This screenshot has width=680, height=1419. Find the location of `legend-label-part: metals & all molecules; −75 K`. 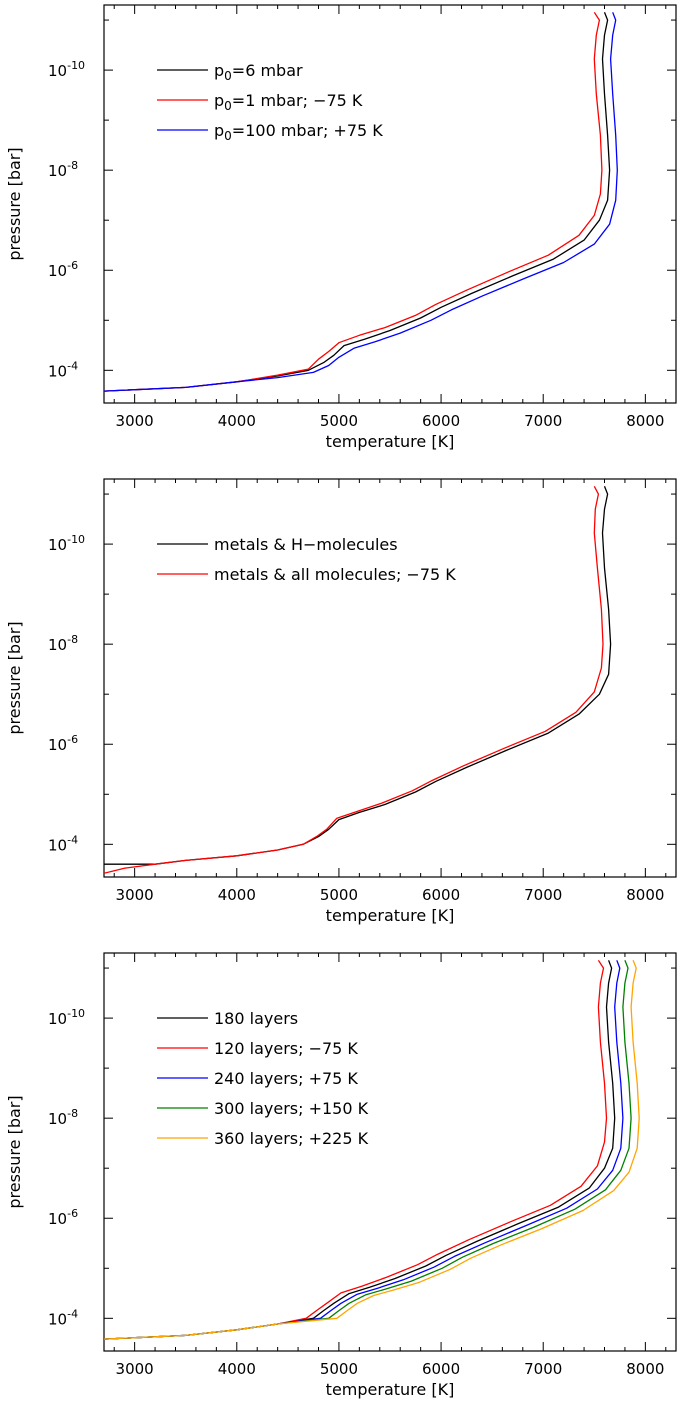

legend-label-part: metals & all molecules; −75 K is located at coordinates (335, 574).